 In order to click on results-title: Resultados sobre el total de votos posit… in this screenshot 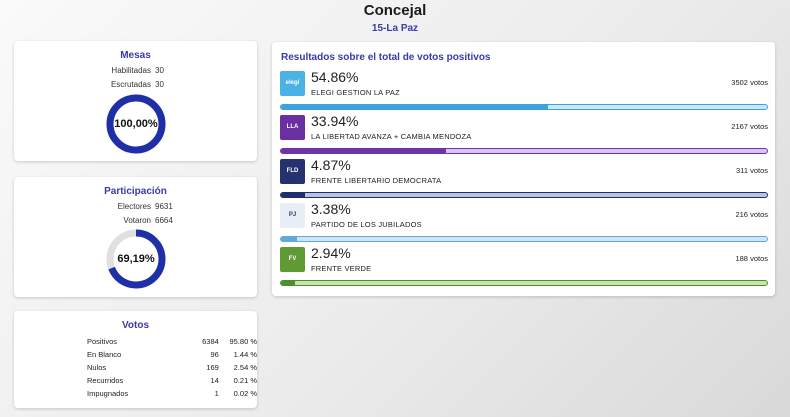, I will do `click(386, 57)`.